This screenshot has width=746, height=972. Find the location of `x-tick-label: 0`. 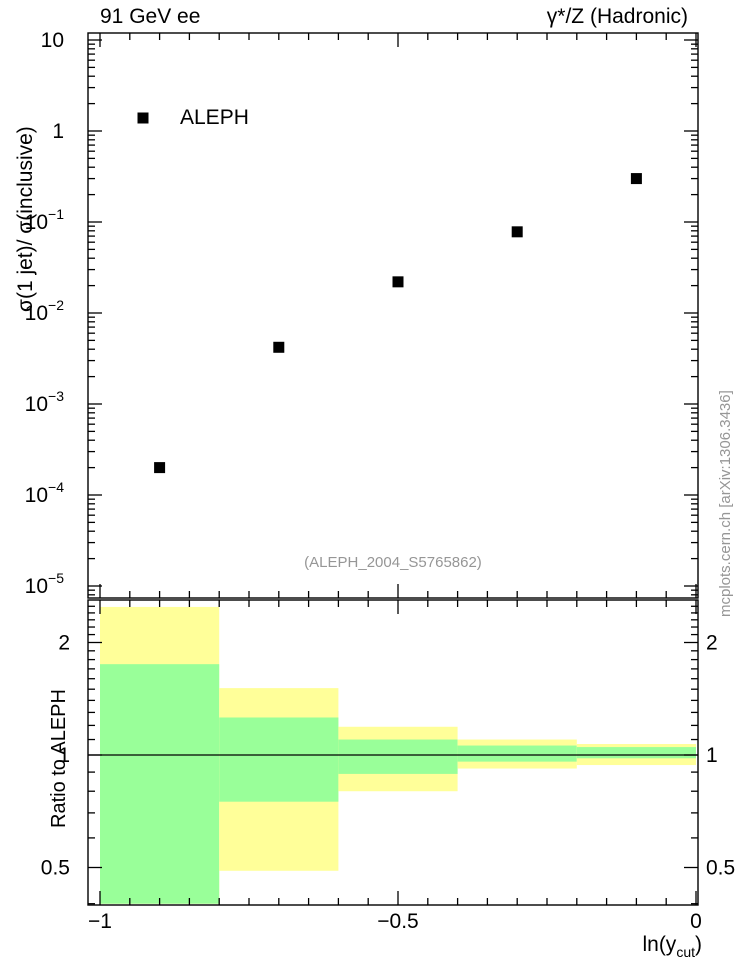

x-tick-label: 0 is located at coordinates (696, 921).